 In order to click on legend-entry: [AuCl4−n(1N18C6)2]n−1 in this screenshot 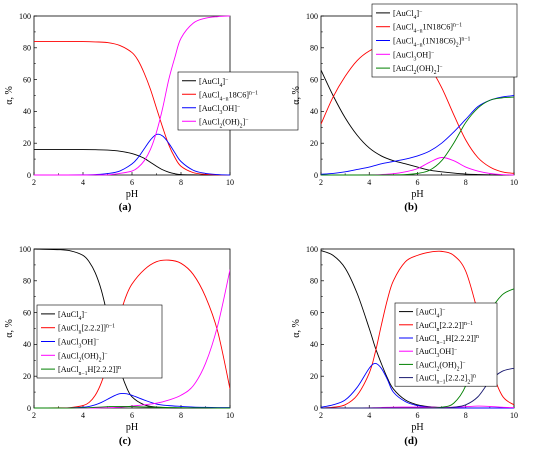, I will do `click(432, 42)`.